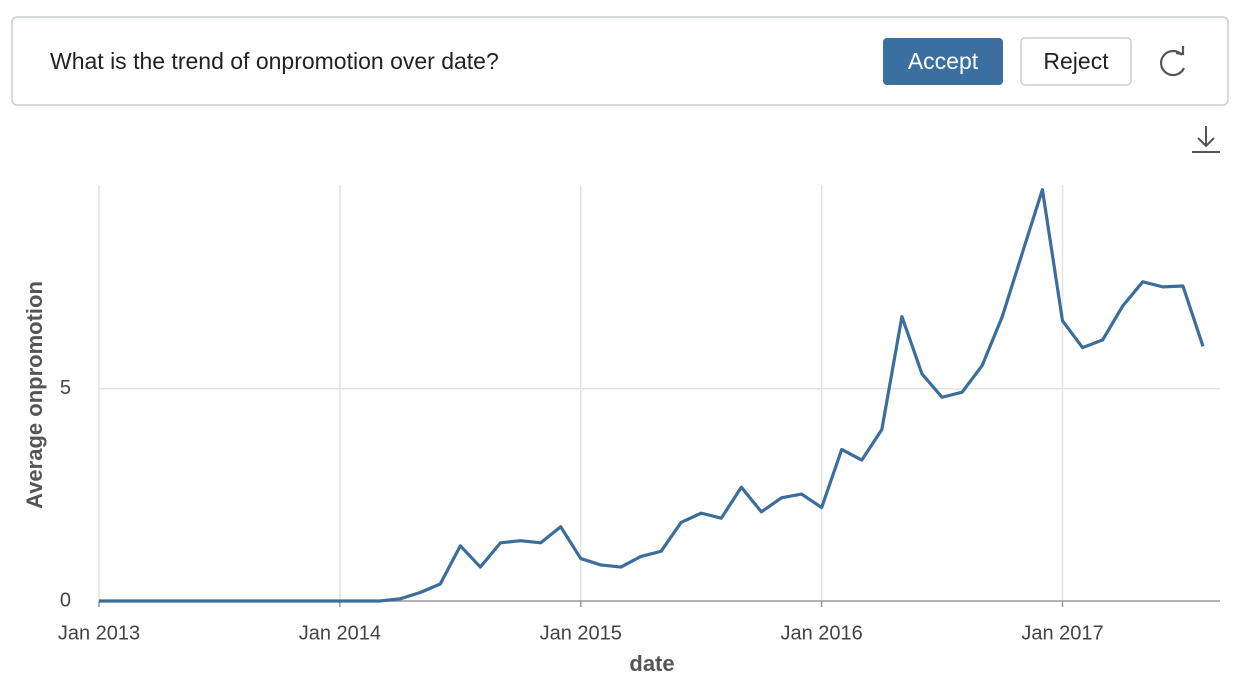 This screenshot has width=1234, height=694. I want to click on reject-bg, so click(1076, 61).